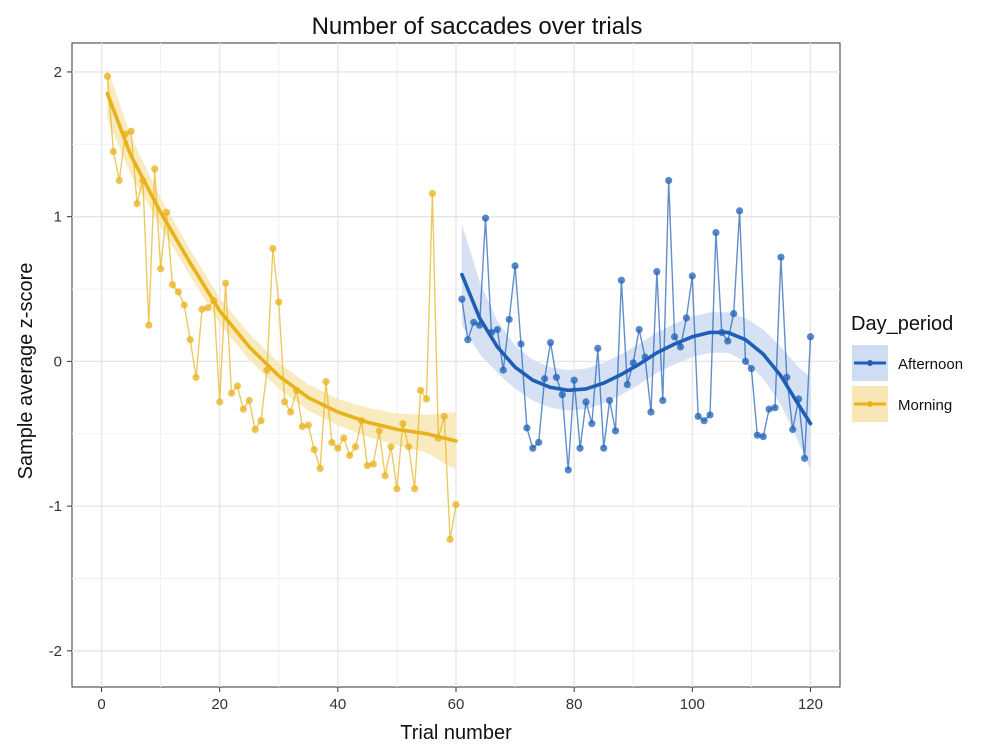 The width and height of the screenshot is (998, 744). What do you see at coordinates (58, 361) in the screenshot?
I see `y-tick-label: 0` at bounding box center [58, 361].